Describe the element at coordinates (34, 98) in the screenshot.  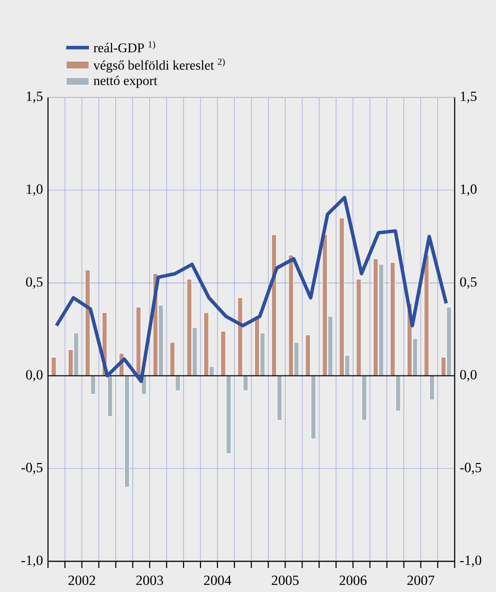
I see `y-tick-label: 1,5` at that location.